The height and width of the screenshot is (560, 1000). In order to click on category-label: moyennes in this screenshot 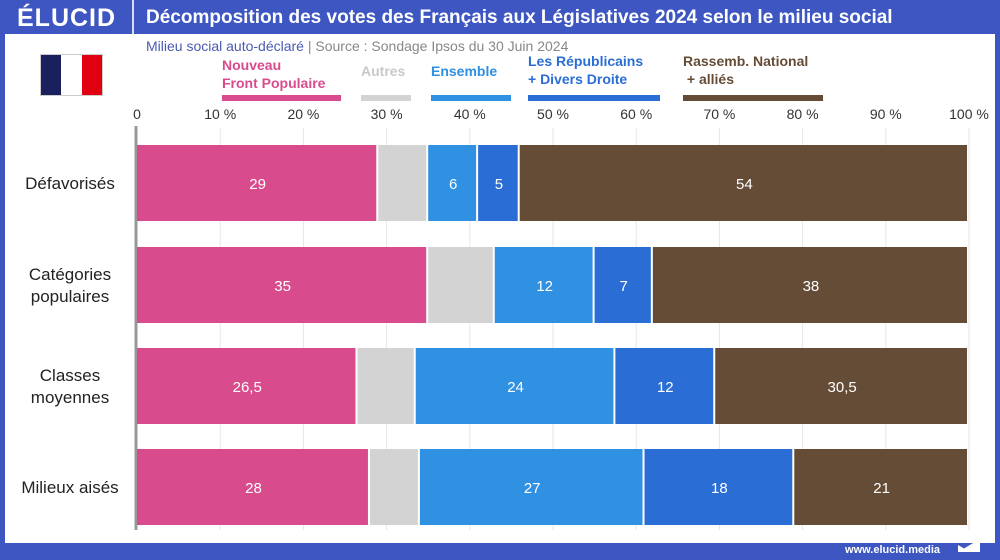, I will do `click(70, 397)`.